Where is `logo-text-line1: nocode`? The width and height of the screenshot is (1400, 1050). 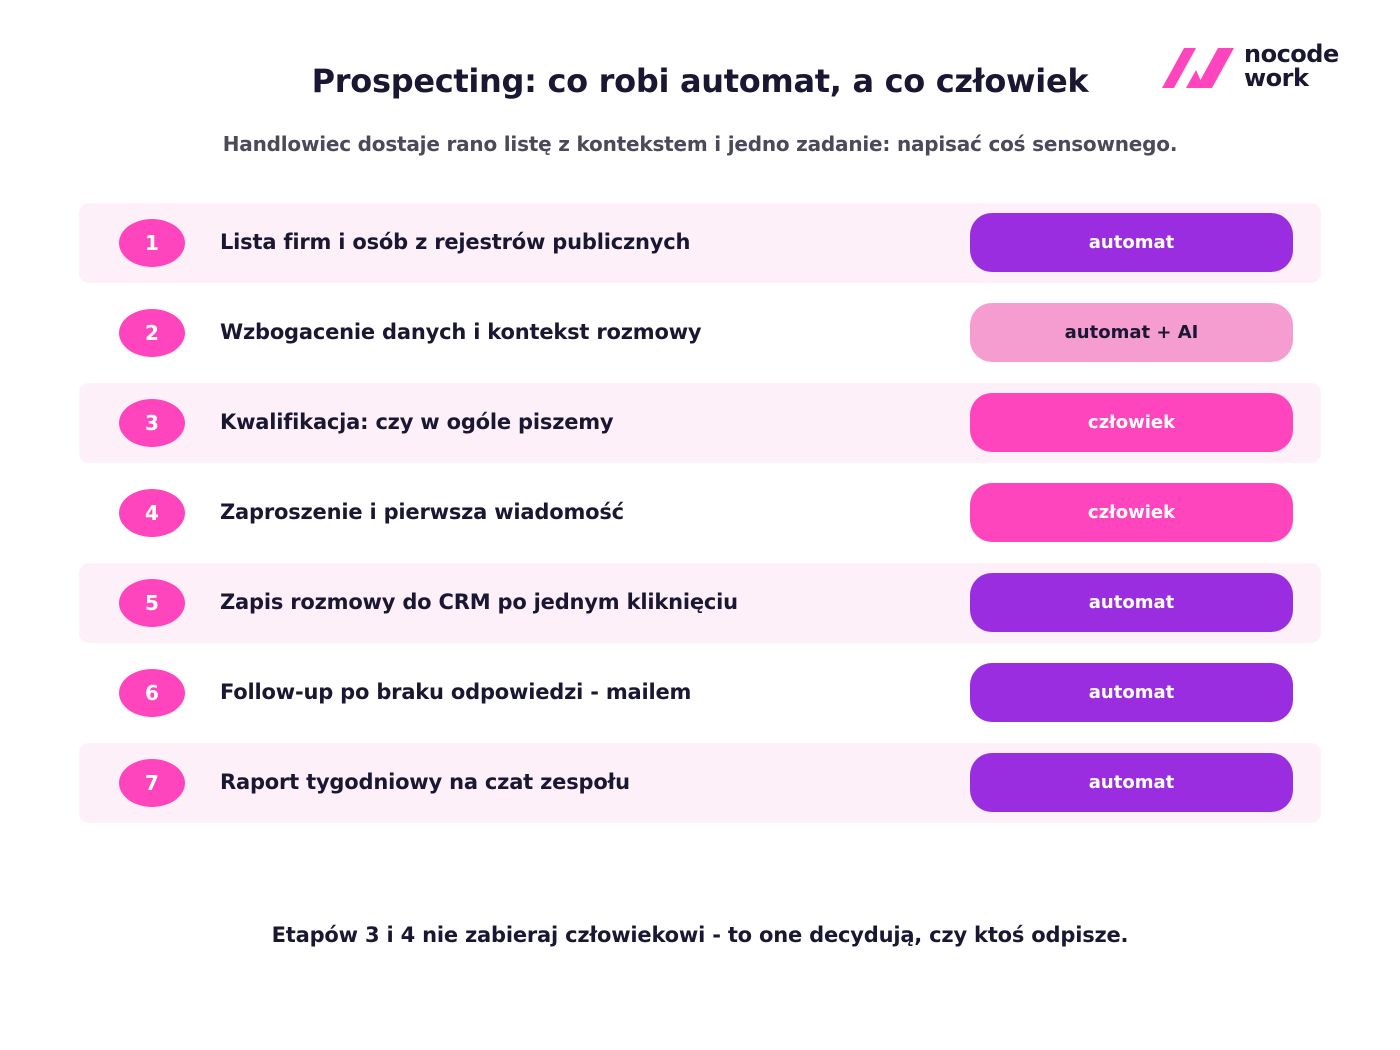
logo-text-line1: nocode is located at coordinates (1291, 54).